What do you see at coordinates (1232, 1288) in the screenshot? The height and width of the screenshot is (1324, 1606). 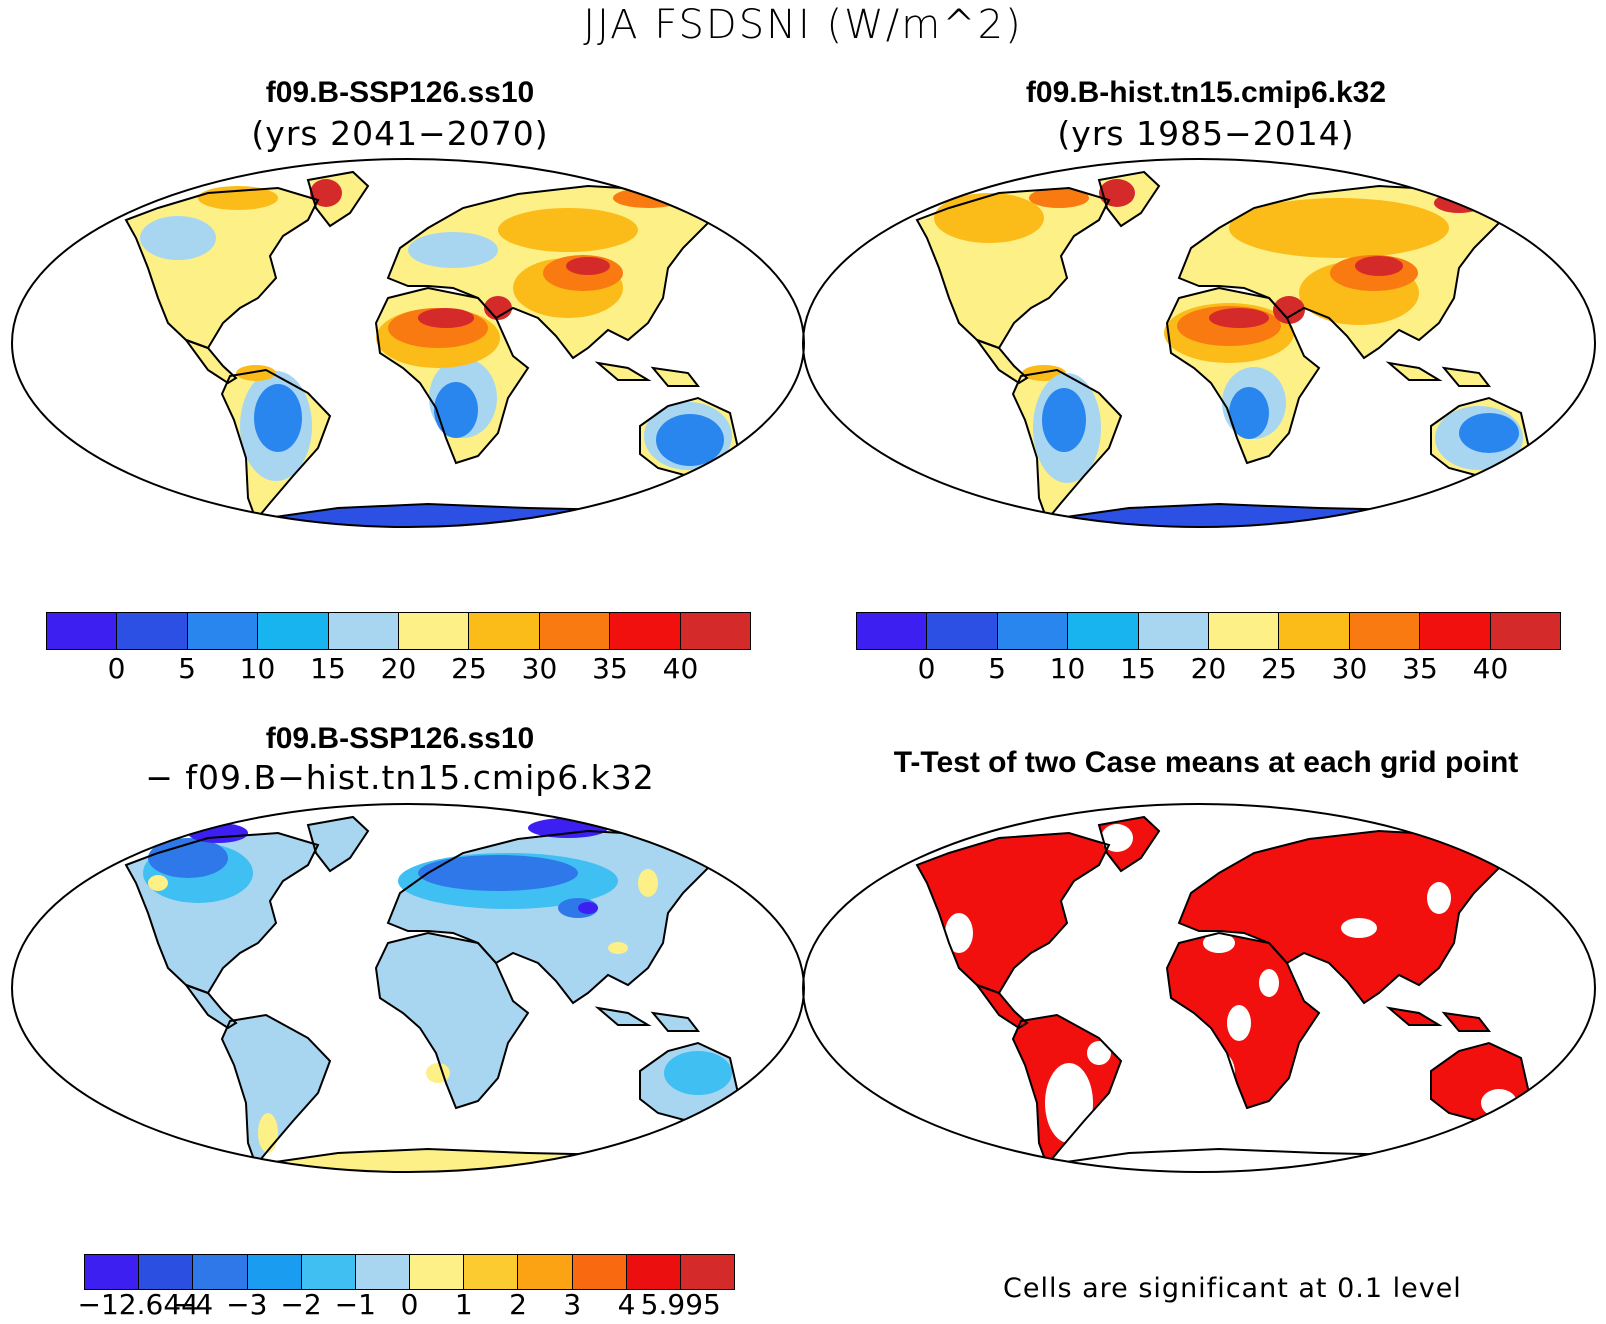 I see `significance-note: Cells are significant at 0.1 level` at bounding box center [1232, 1288].